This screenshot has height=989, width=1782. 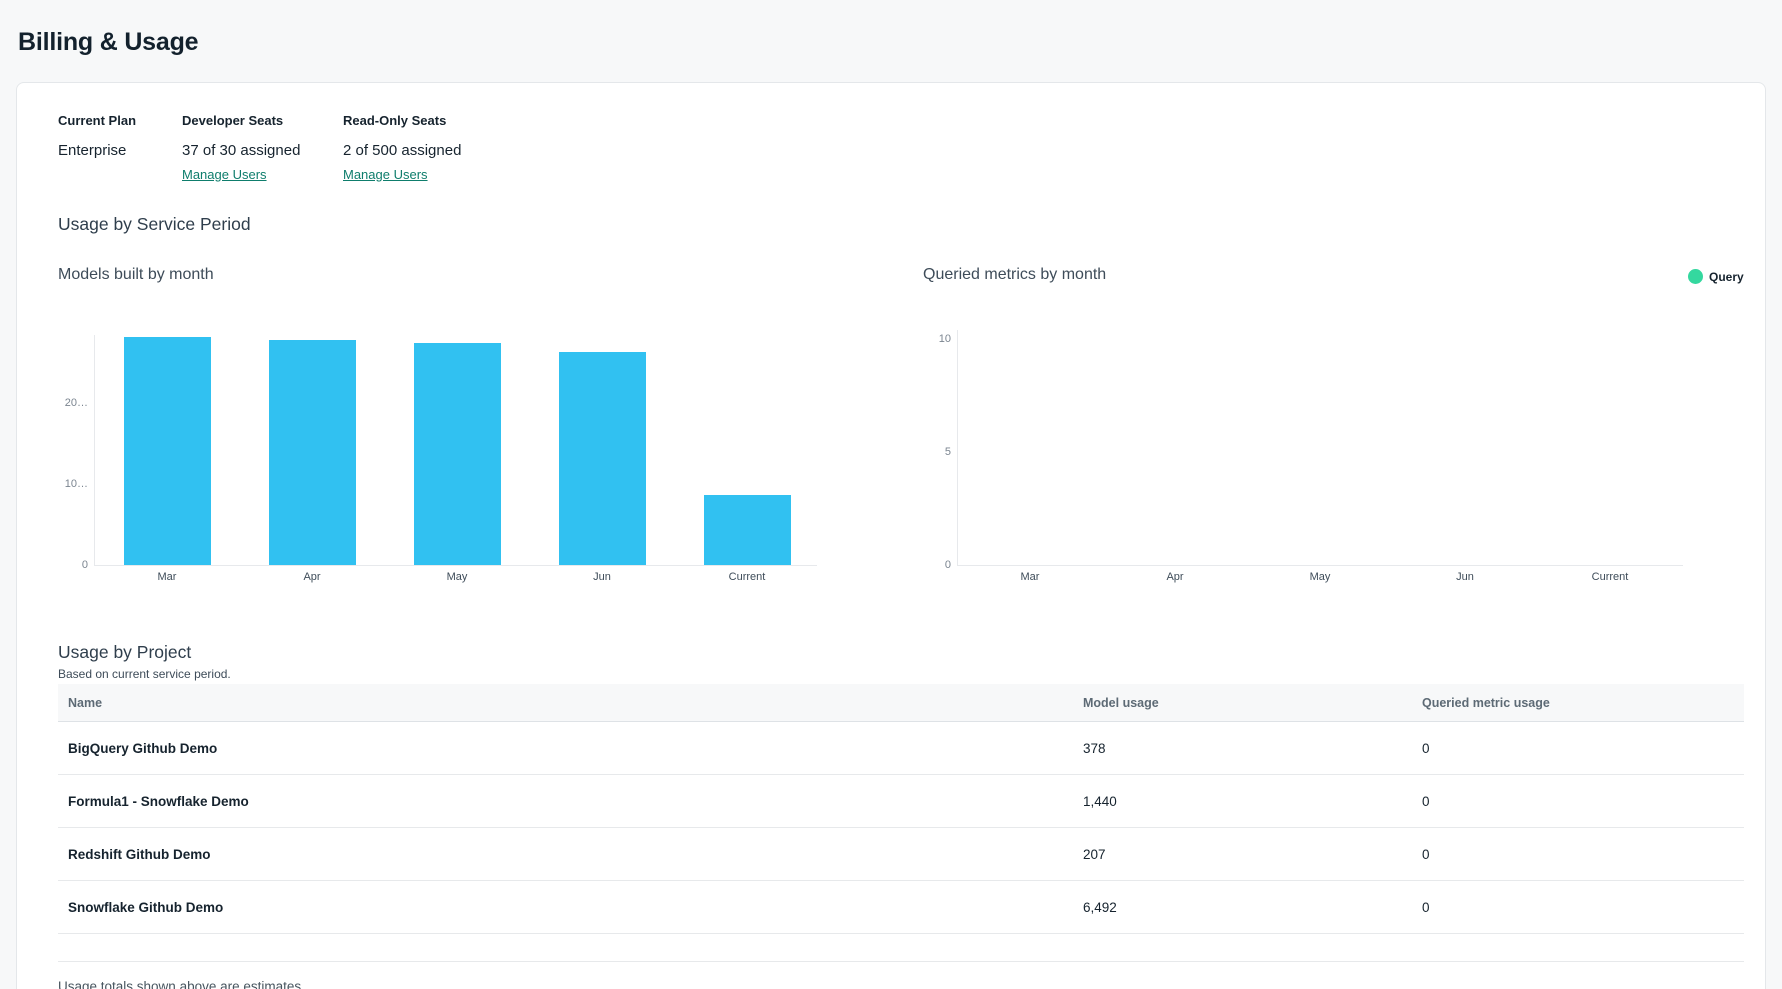 What do you see at coordinates (1252, 801) in the screenshot?
I see `usage-value-cell: 1,440` at bounding box center [1252, 801].